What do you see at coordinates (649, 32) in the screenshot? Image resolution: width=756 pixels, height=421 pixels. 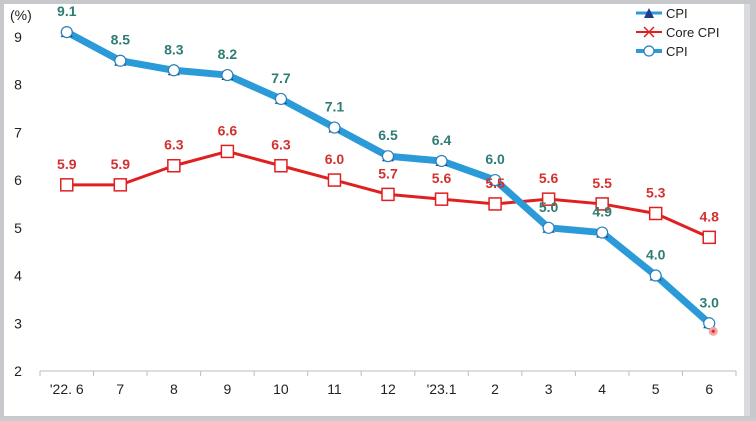 I see `legend-x-marker` at bounding box center [649, 32].